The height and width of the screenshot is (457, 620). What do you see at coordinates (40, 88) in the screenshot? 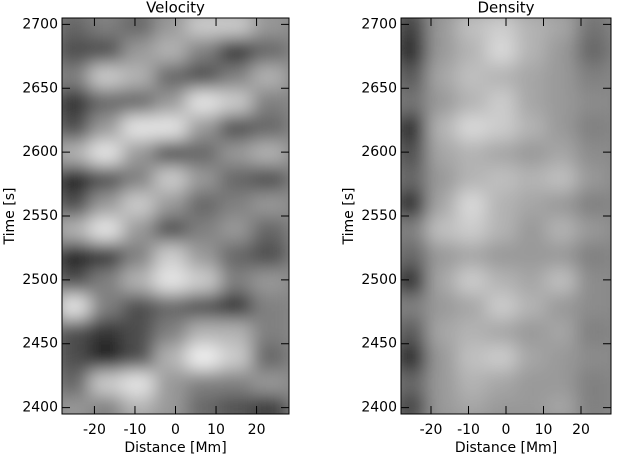
I see `y-tick-label: 2650` at bounding box center [40, 88].